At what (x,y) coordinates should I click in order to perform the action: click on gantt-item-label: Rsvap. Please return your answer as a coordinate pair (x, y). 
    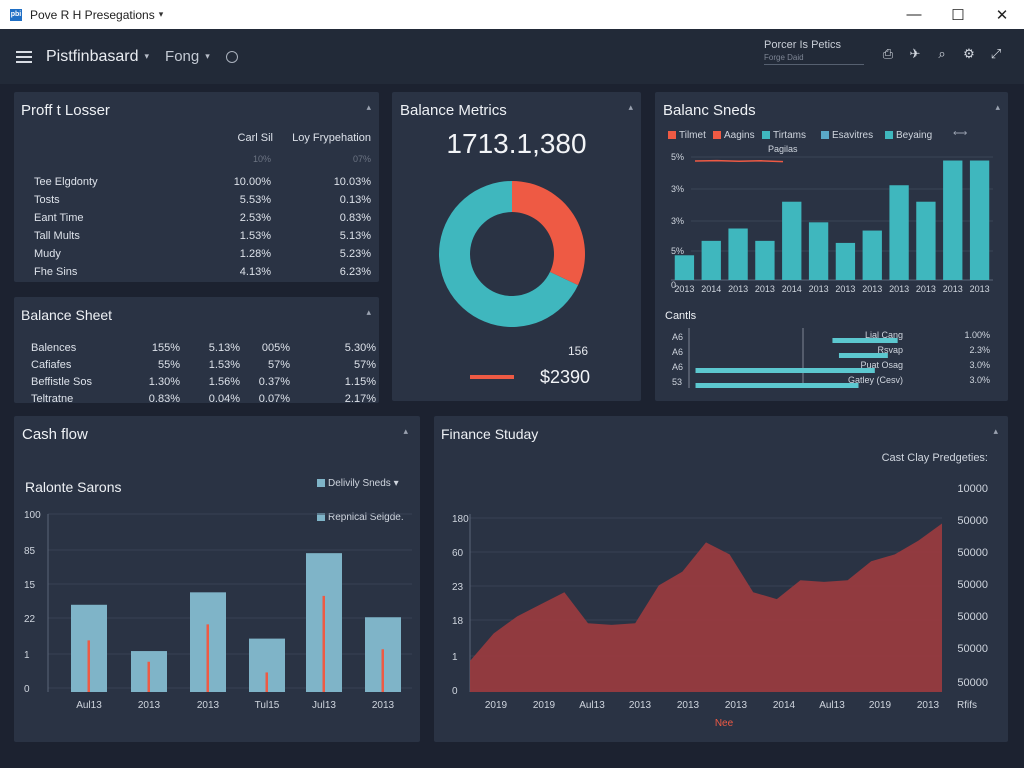
    Looking at the image, I should click on (890, 350).